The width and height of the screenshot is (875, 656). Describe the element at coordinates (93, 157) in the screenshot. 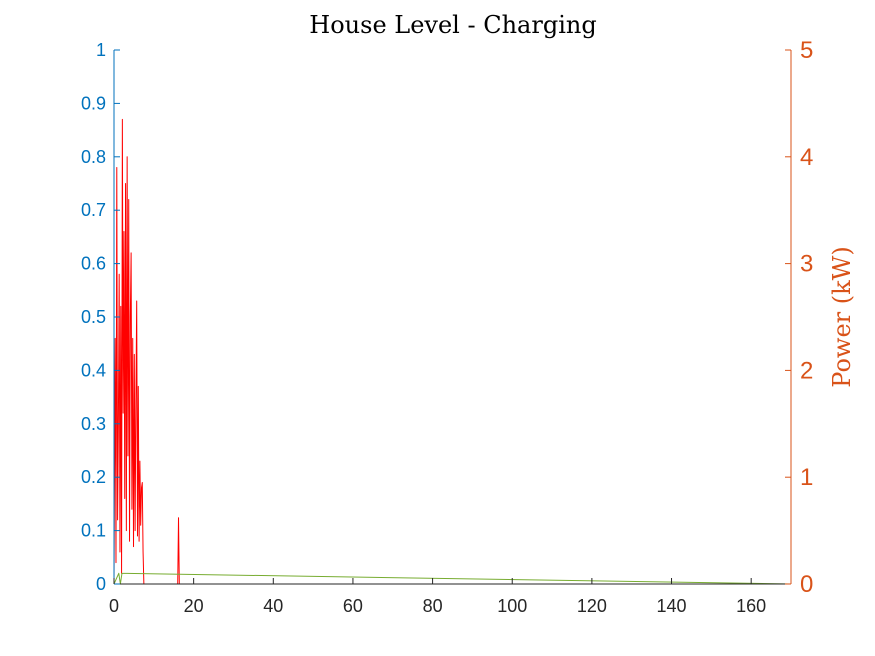

I see `left-y-tick-label: 0.8` at that location.